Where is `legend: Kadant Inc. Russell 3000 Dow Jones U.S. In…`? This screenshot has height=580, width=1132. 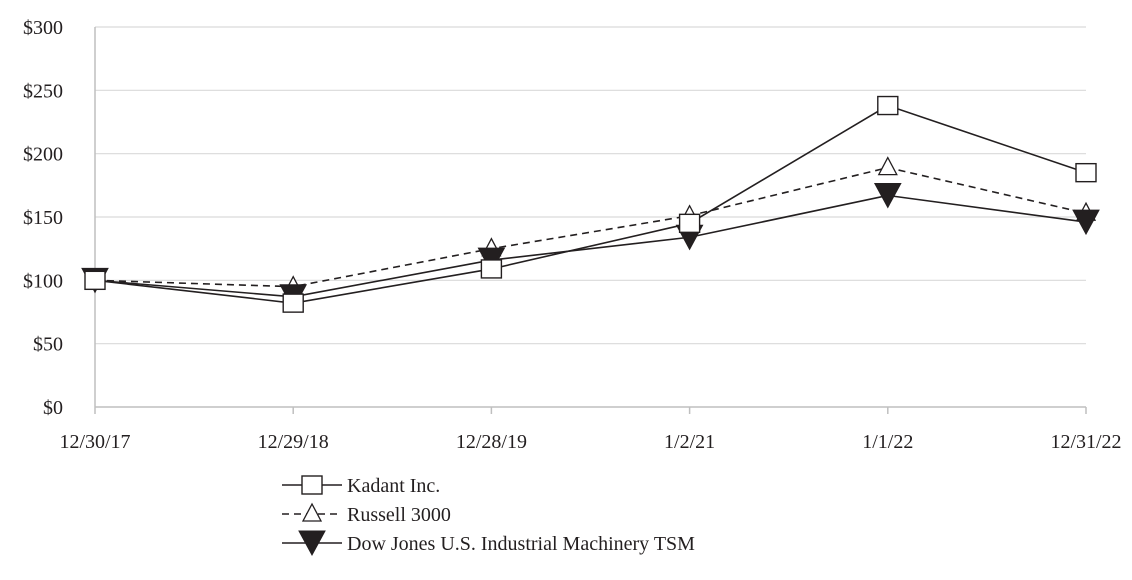
legend: Kadant Inc. Russell 3000 Dow Jones U.S. In… is located at coordinates (488, 516).